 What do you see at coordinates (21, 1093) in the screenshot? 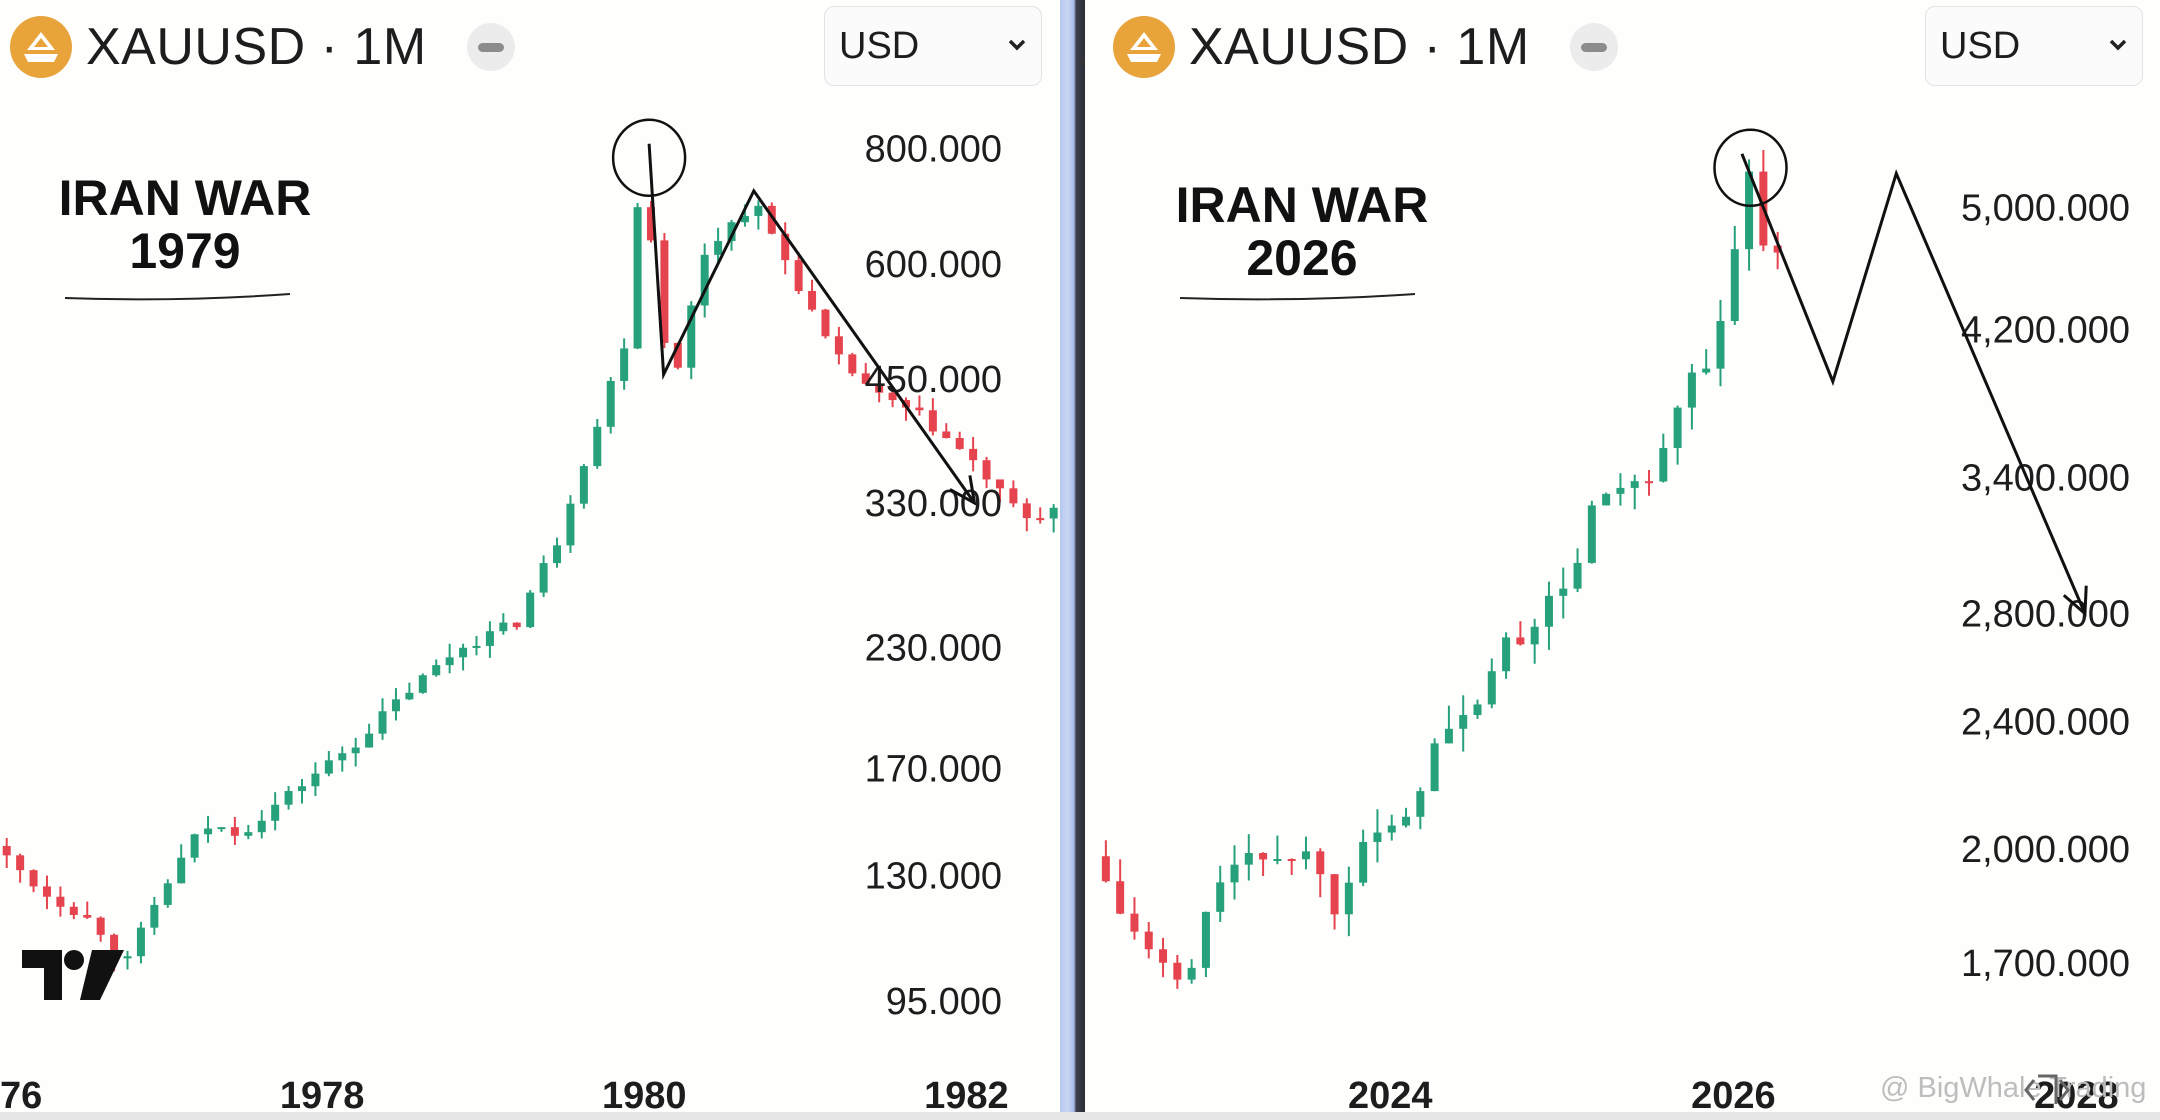
I see `x-tick-label: 1976` at bounding box center [21, 1093].